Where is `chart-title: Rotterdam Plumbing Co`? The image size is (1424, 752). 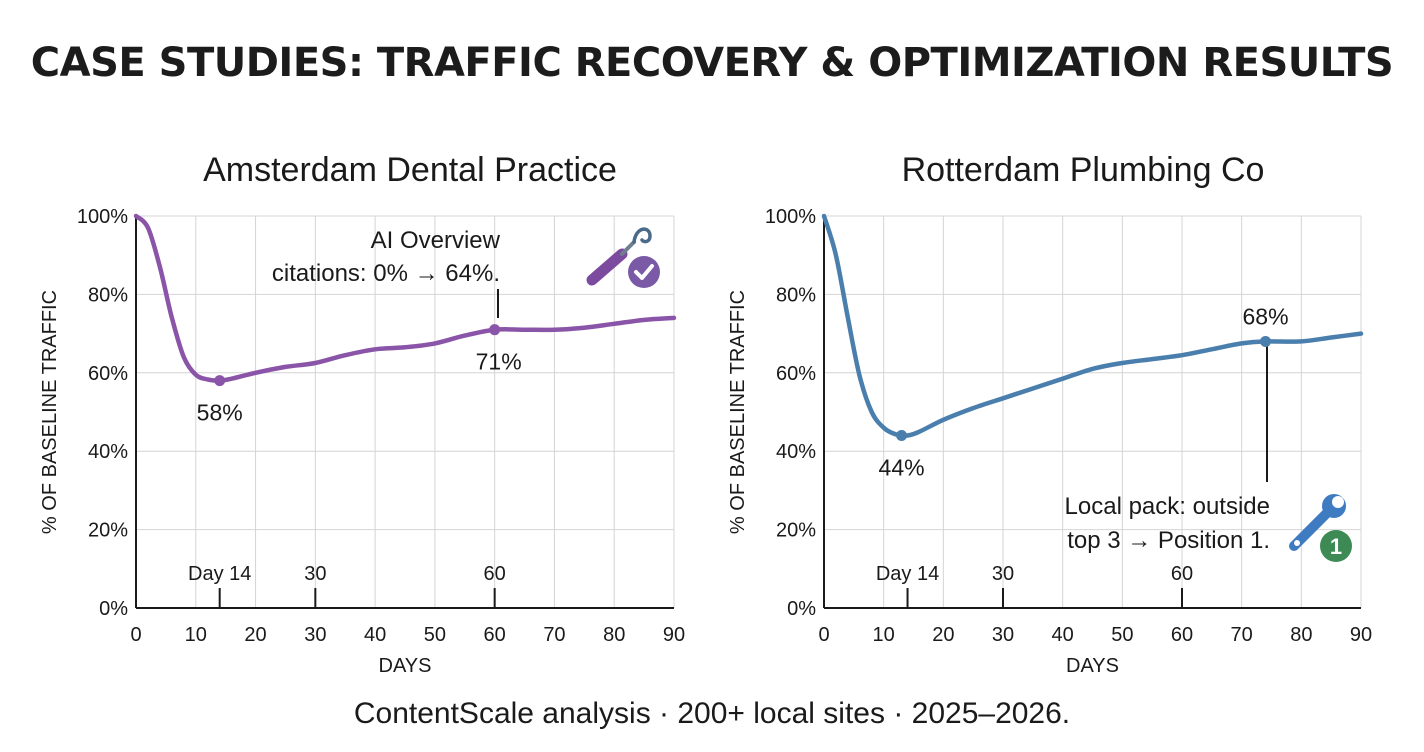 chart-title: Rotterdam Plumbing Co is located at coordinates (1083, 170).